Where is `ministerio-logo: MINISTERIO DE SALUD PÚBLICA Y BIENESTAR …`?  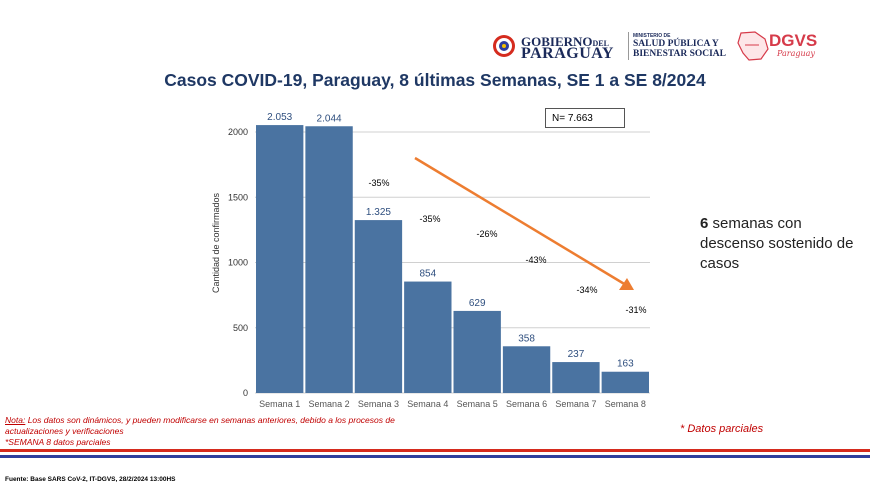 ministerio-logo: MINISTERIO DE SALUD PÚBLICA Y BIENESTAR … is located at coordinates (680, 46).